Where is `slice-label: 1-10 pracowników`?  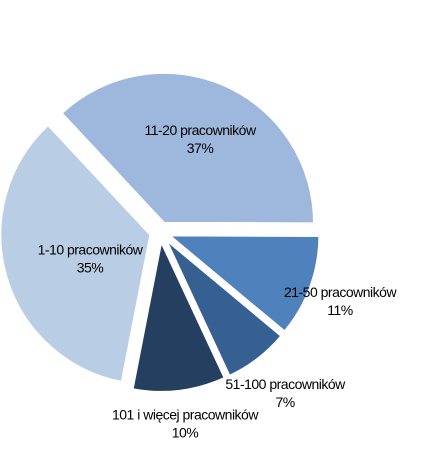
slice-label: 1-10 pracowników is located at coordinates (91, 249).